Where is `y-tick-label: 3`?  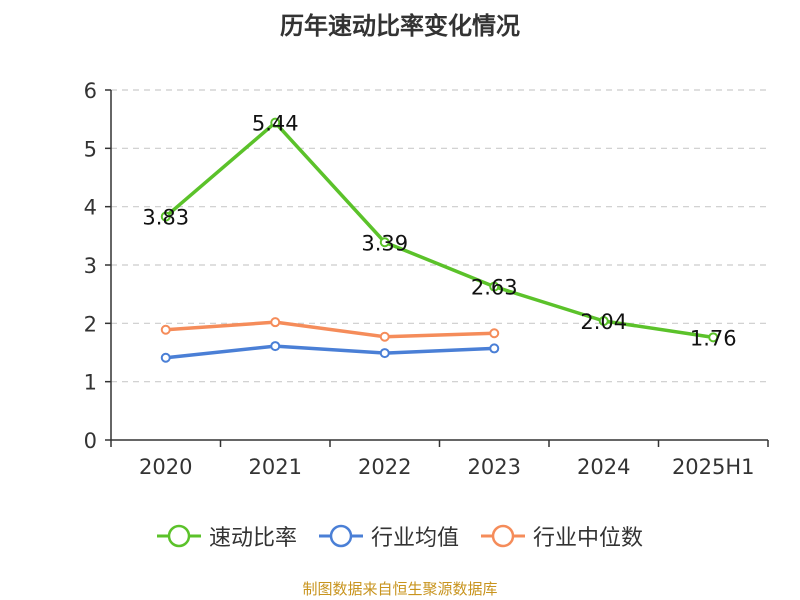
y-tick-label: 3 is located at coordinates (90, 266).